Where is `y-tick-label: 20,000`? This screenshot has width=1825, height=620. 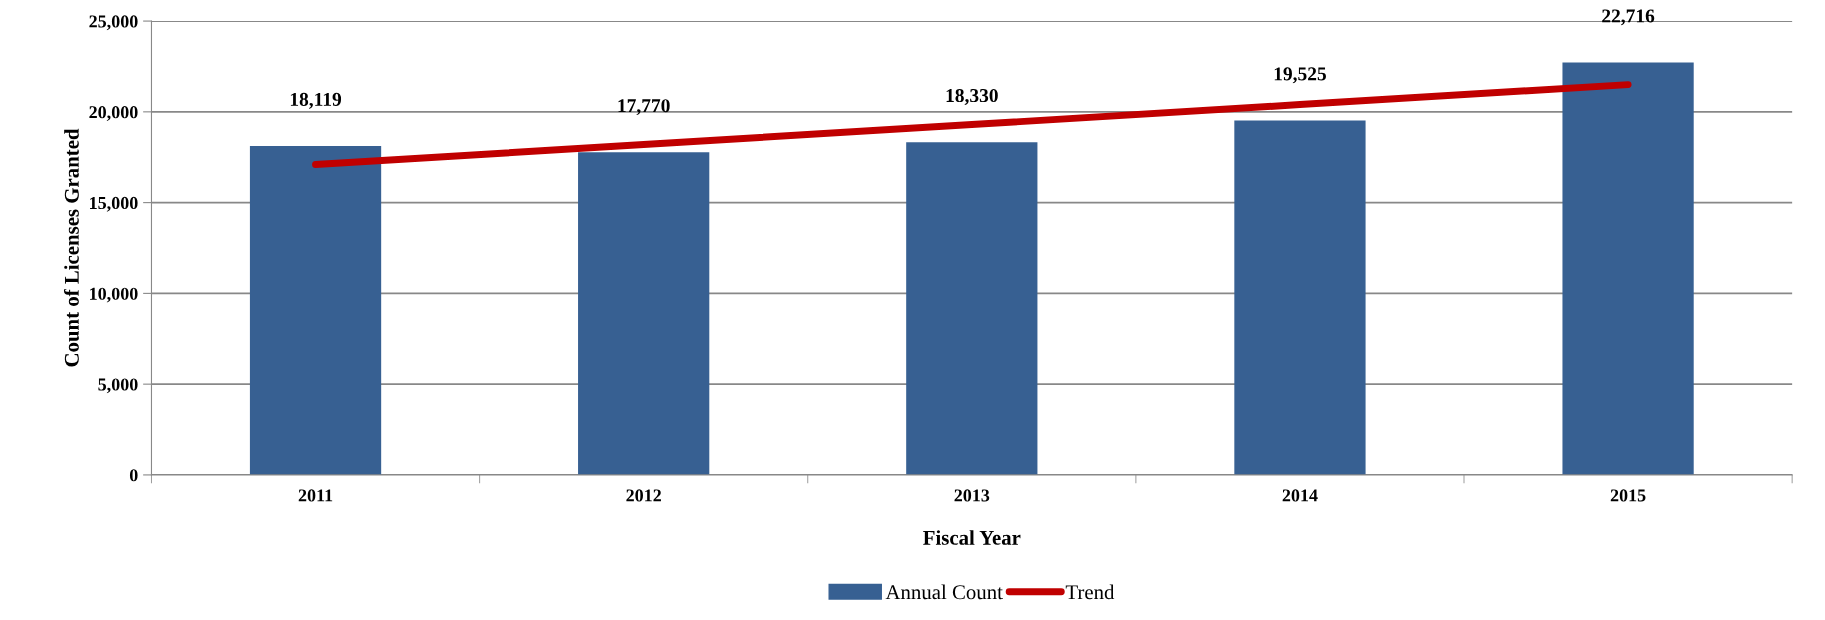
y-tick-label: 20,000 is located at coordinates (113, 113).